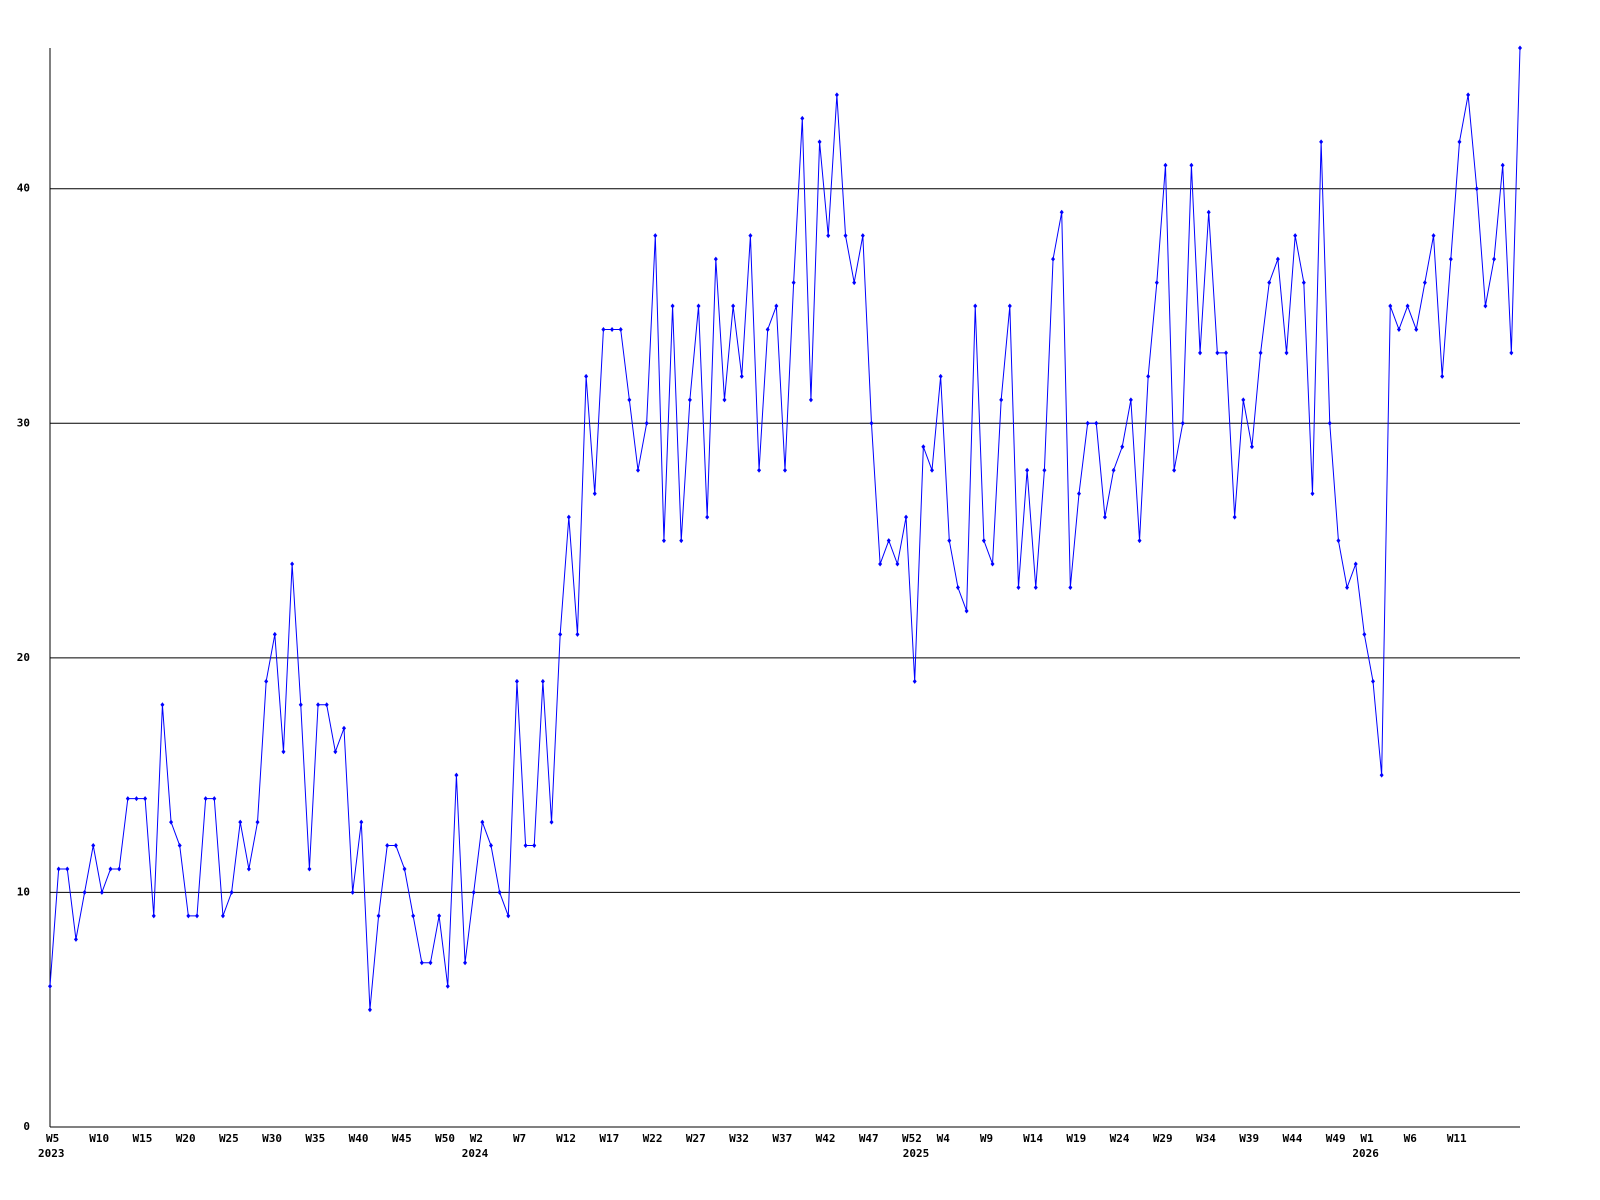  I want to click on x-tick-label: W14, so click(1033, 1138).